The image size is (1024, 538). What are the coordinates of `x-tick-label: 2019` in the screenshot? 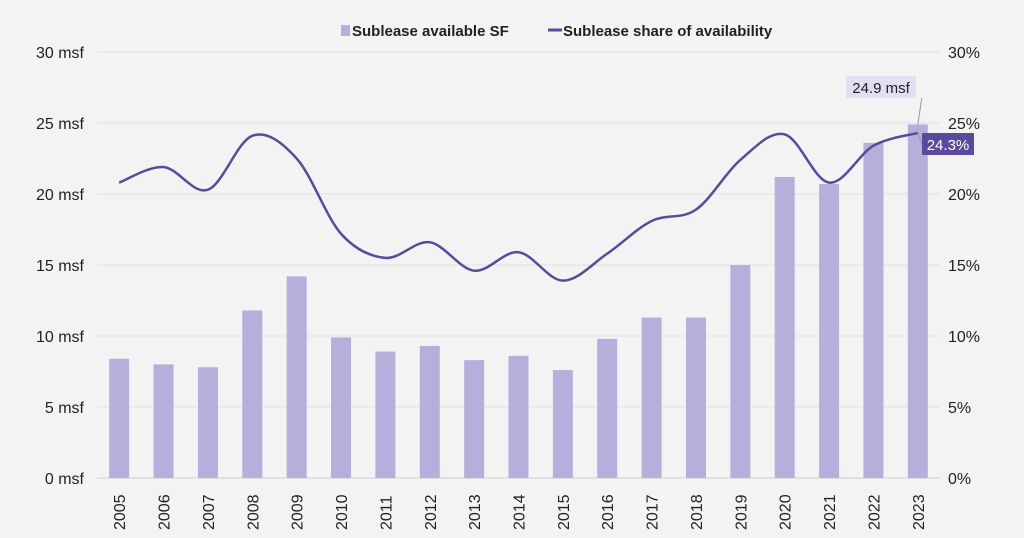 It's located at (741, 512).